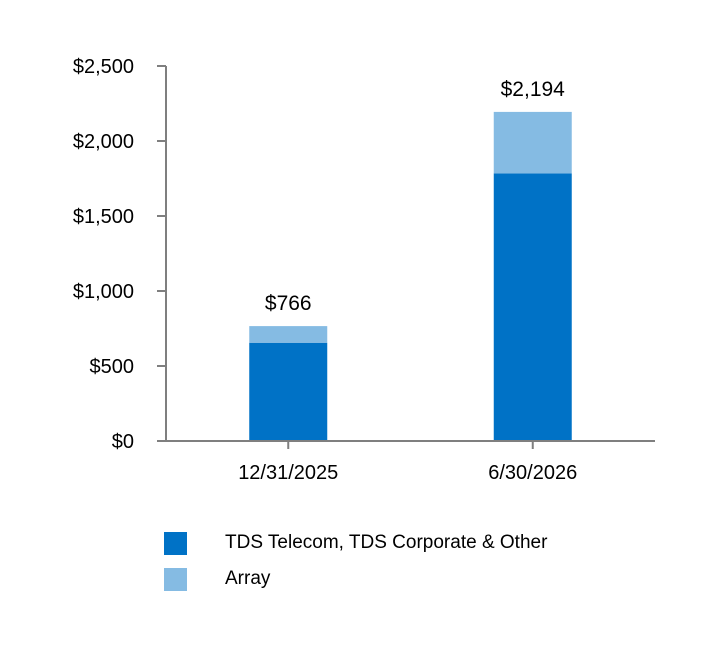  What do you see at coordinates (103, 142) in the screenshot?
I see `y-tick-label: $2,000` at bounding box center [103, 142].